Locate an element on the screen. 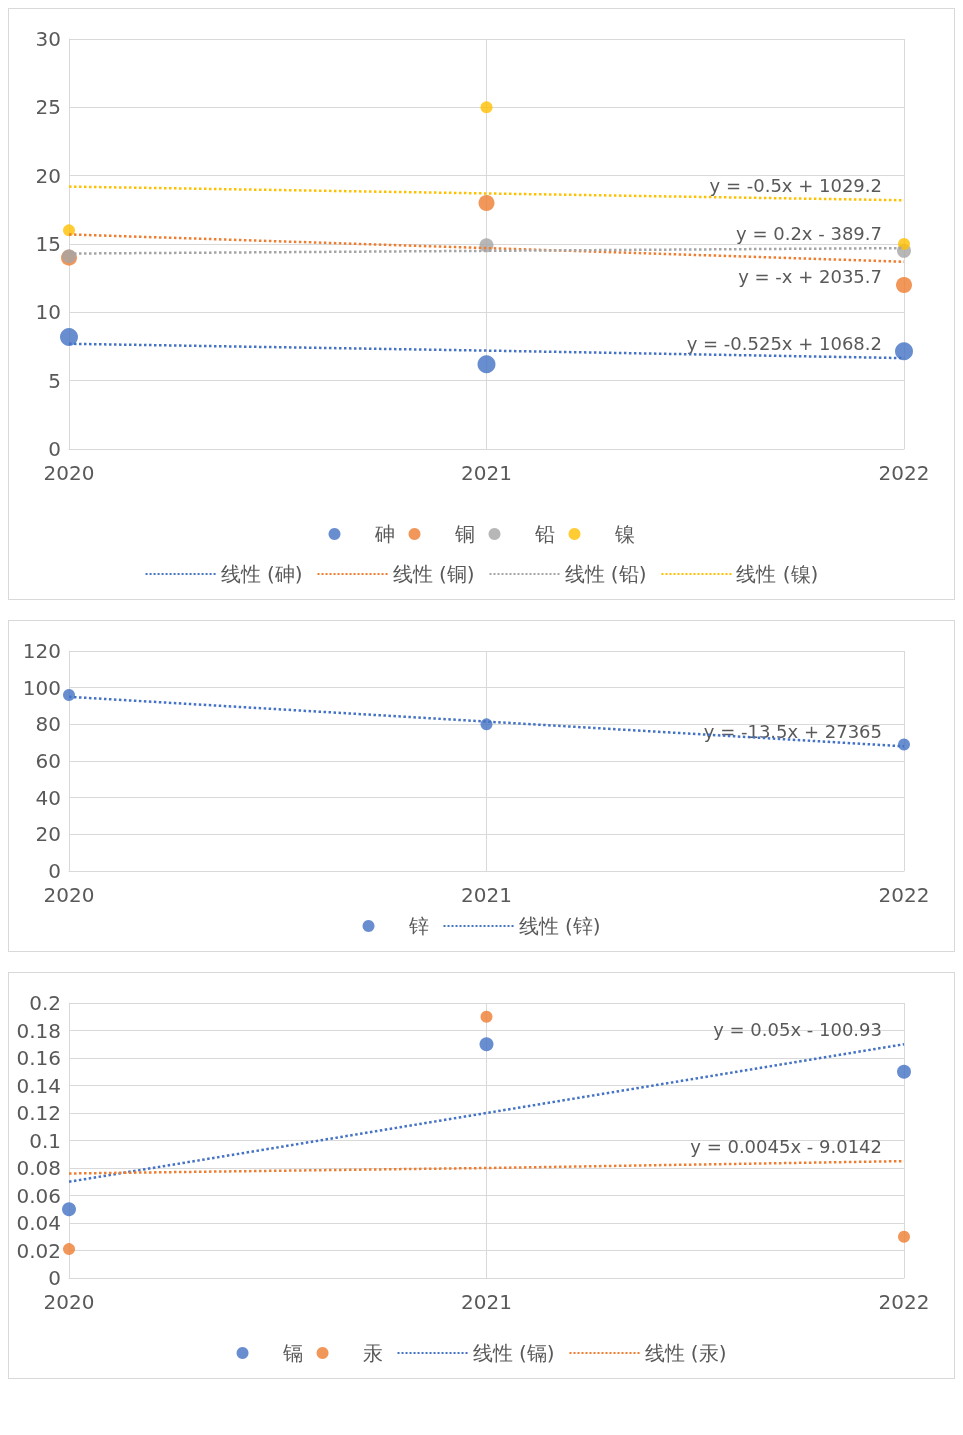 The image size is (963, 1435). y-tick-label: 30 is located at coordinates (48, 39).